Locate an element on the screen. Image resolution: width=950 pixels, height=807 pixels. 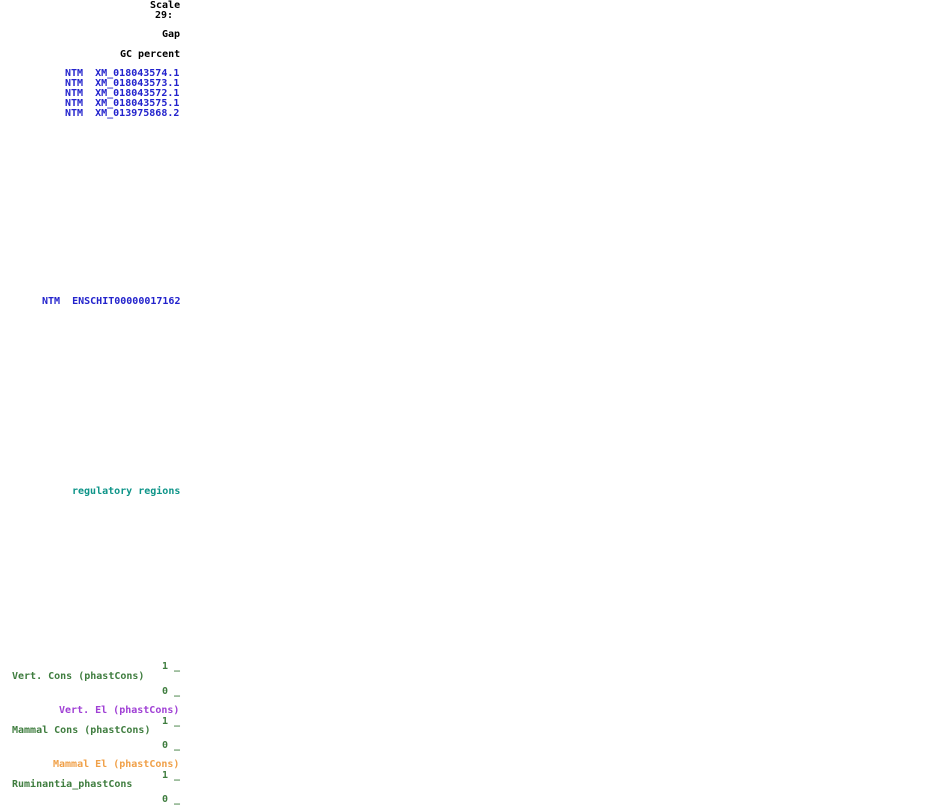
chromosome-position-label: 29: is located at coordinates (164, 15).